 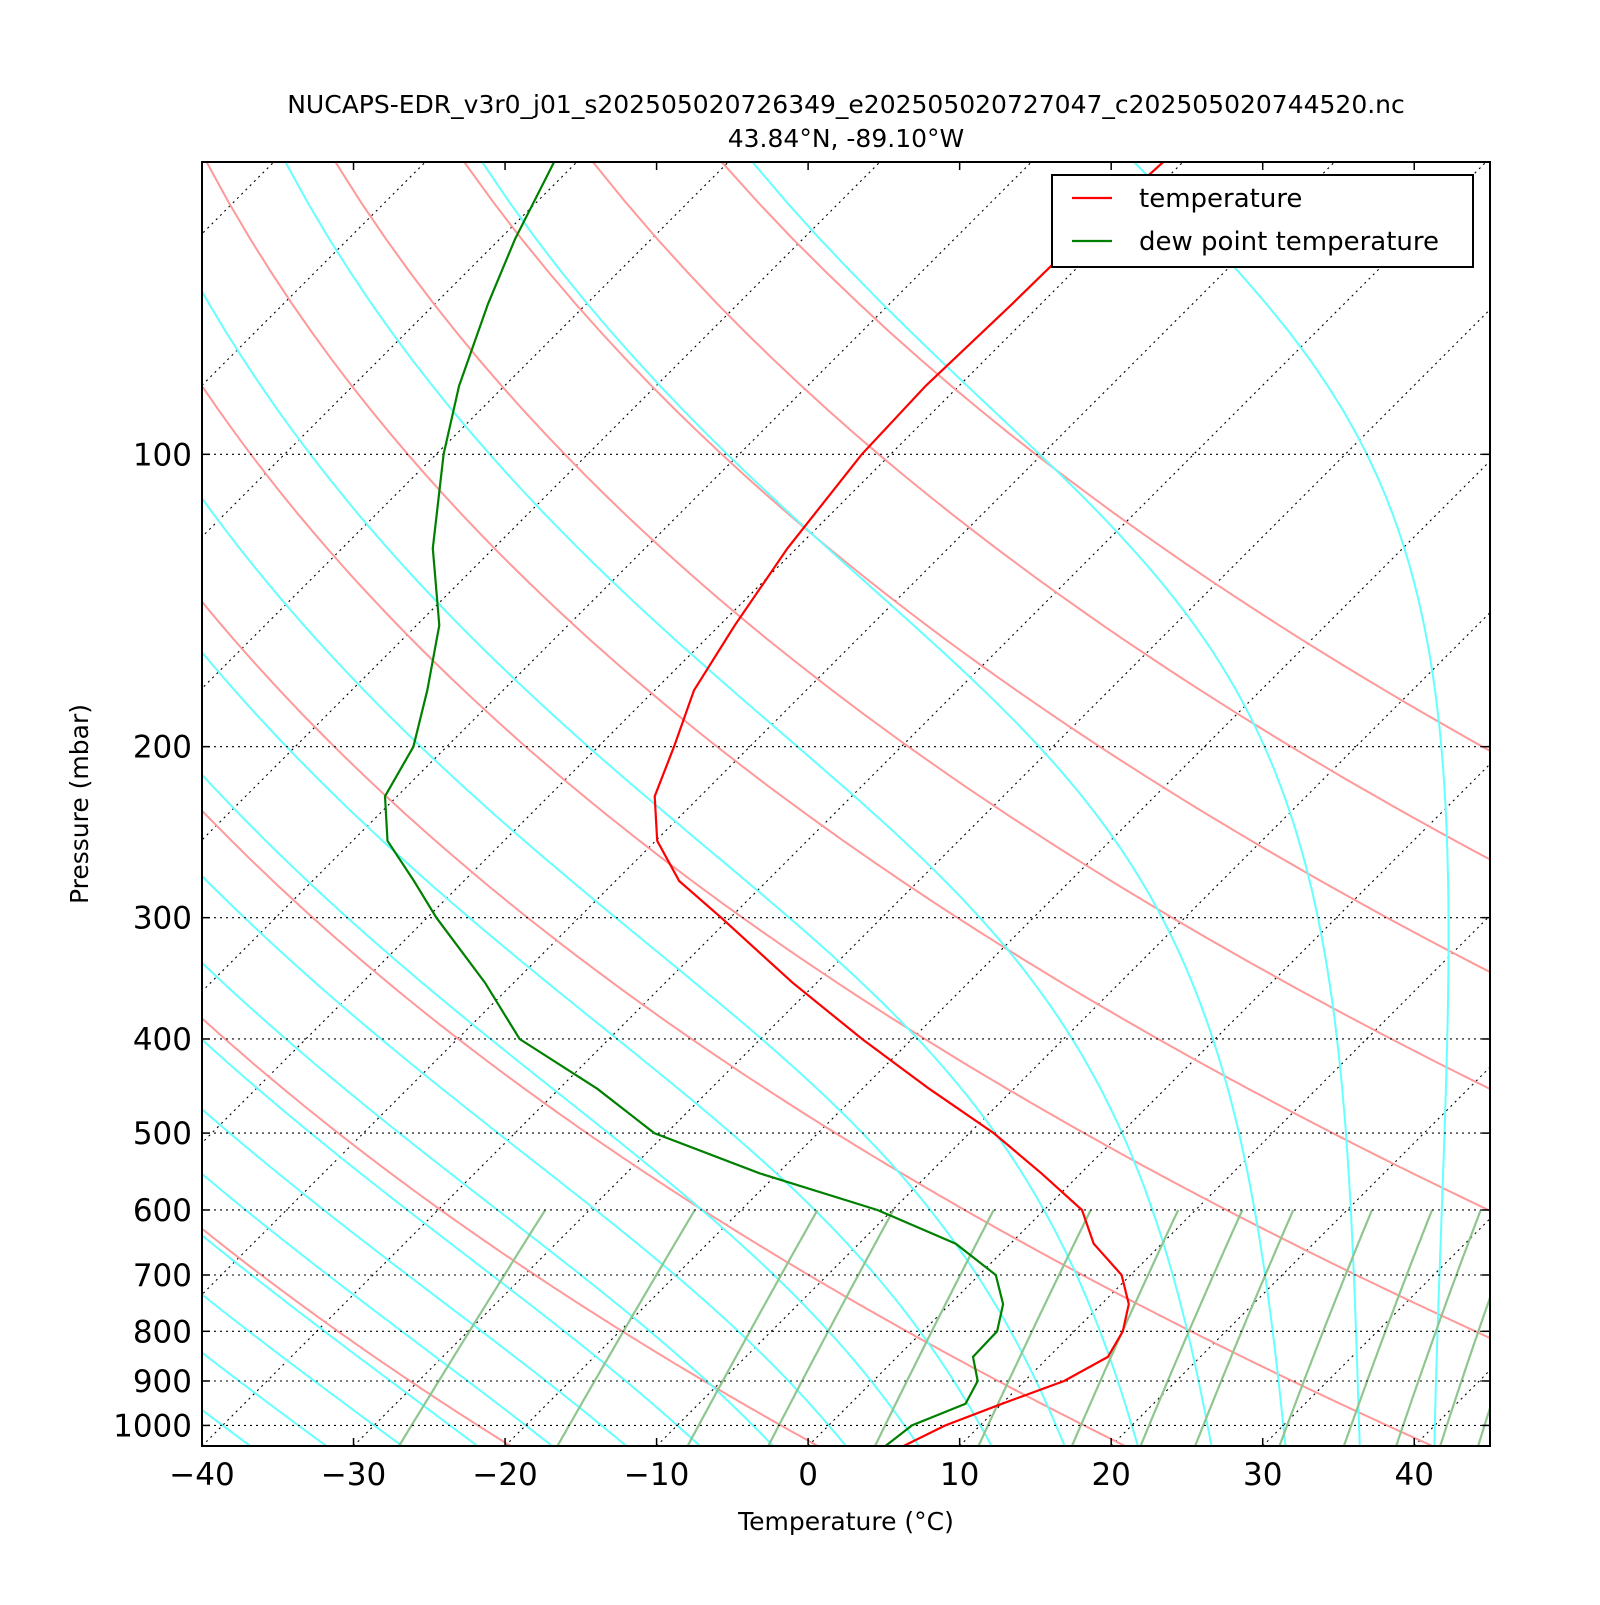 What do you see at coordinates (162, 919) in the screenshot?
I see `y-tick-label: 300` at bounding box center [162, 919].